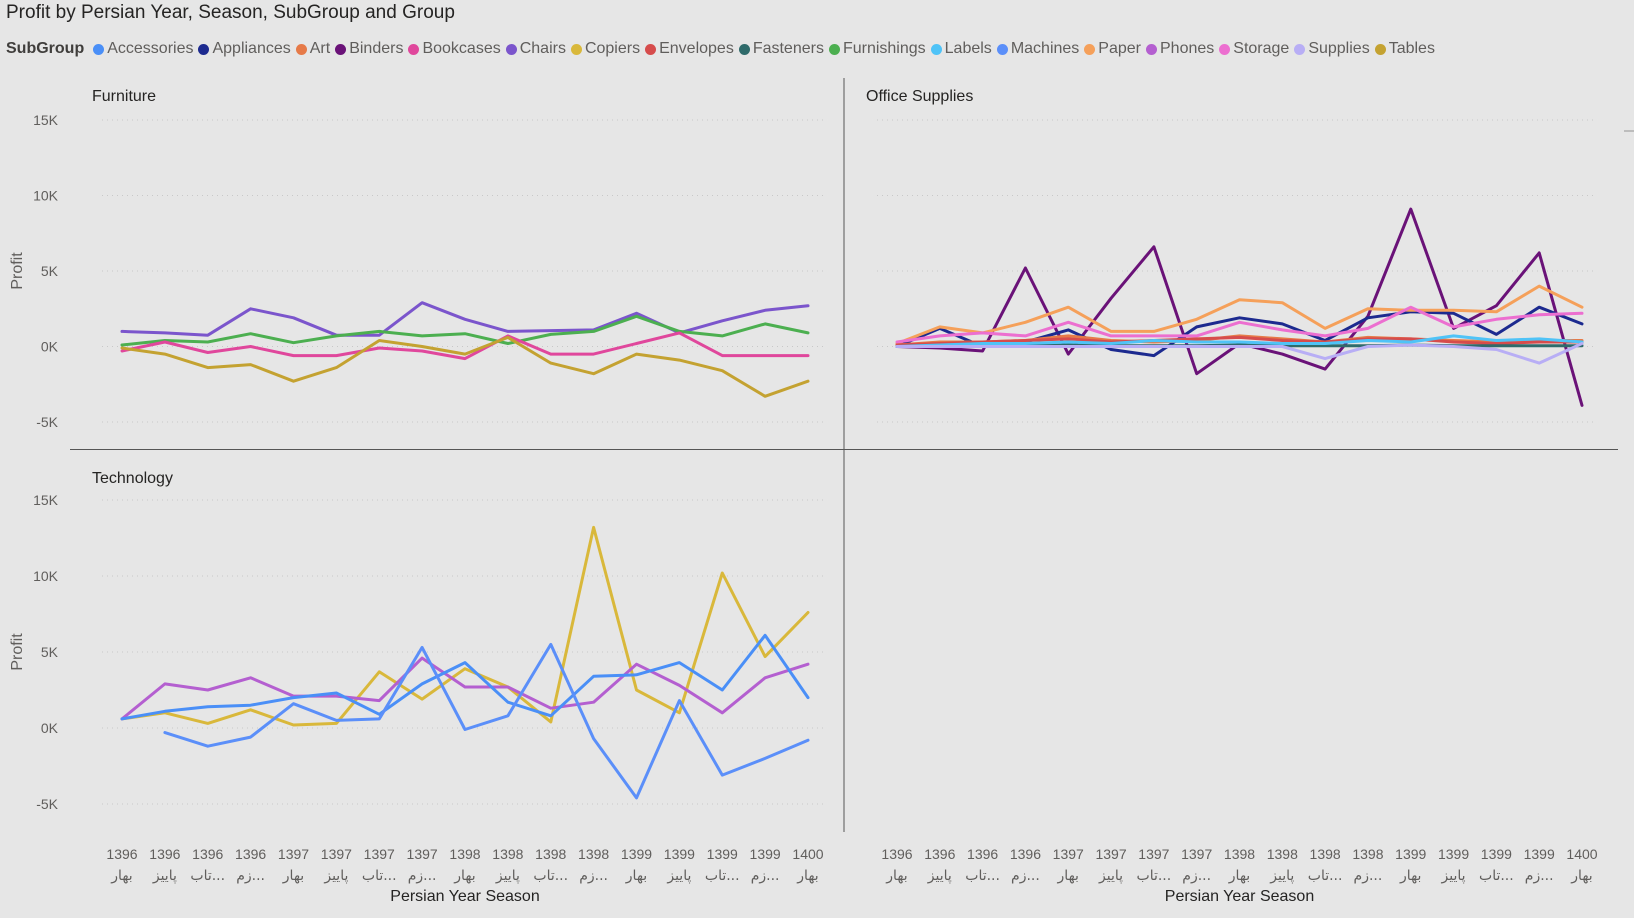 This screenshot has height=918, width=1634. Describe the element at coordinates (1239, 341) in the screenshot. I see `series-line-office-supplies-envelopes` at that location.